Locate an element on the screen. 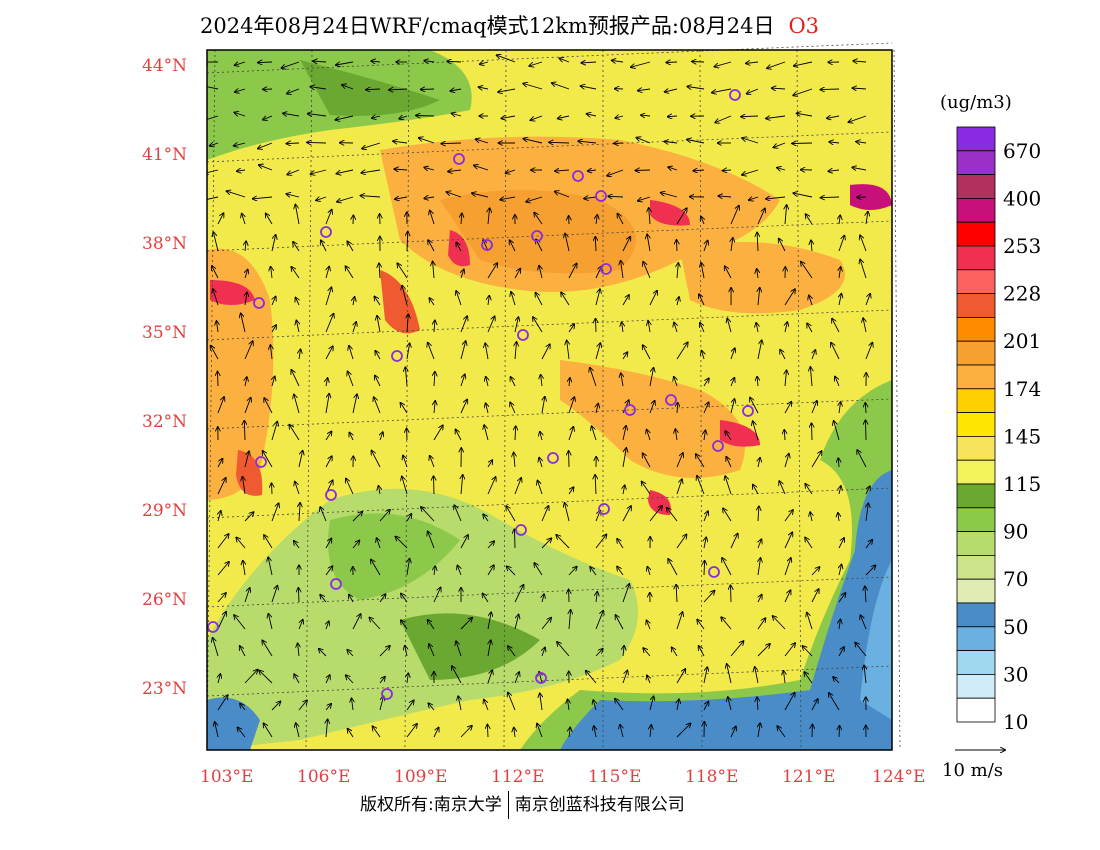 The image size is (1100, 850). footer-divider is located at coordinates (508, 805).